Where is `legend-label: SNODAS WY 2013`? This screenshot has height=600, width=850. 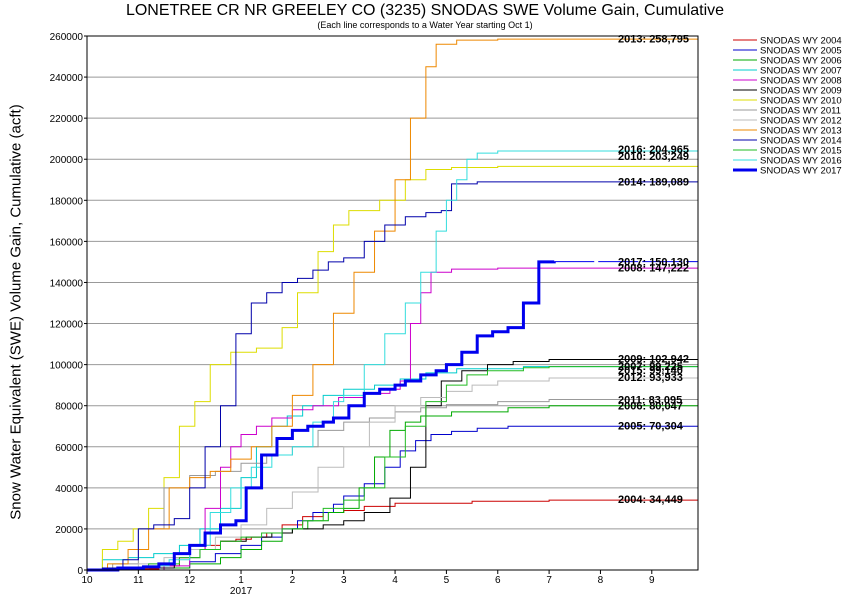
legend-label: SNODAS WY 2013 is located at coordinates (801, 131).